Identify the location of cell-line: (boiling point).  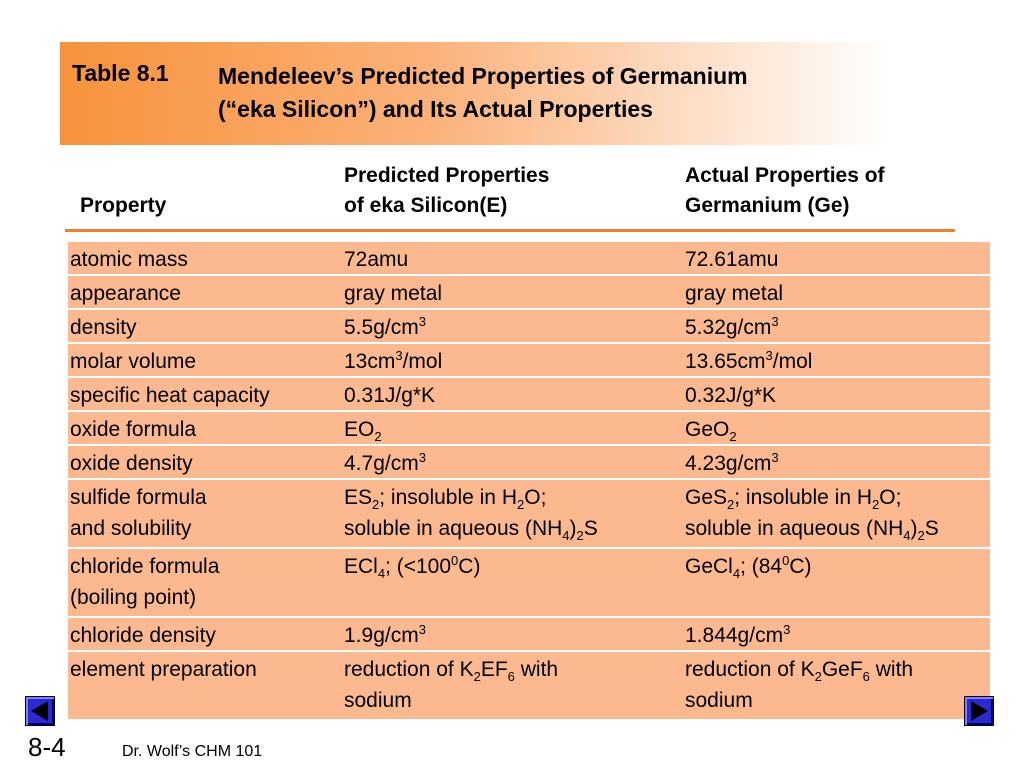
(144, 597).